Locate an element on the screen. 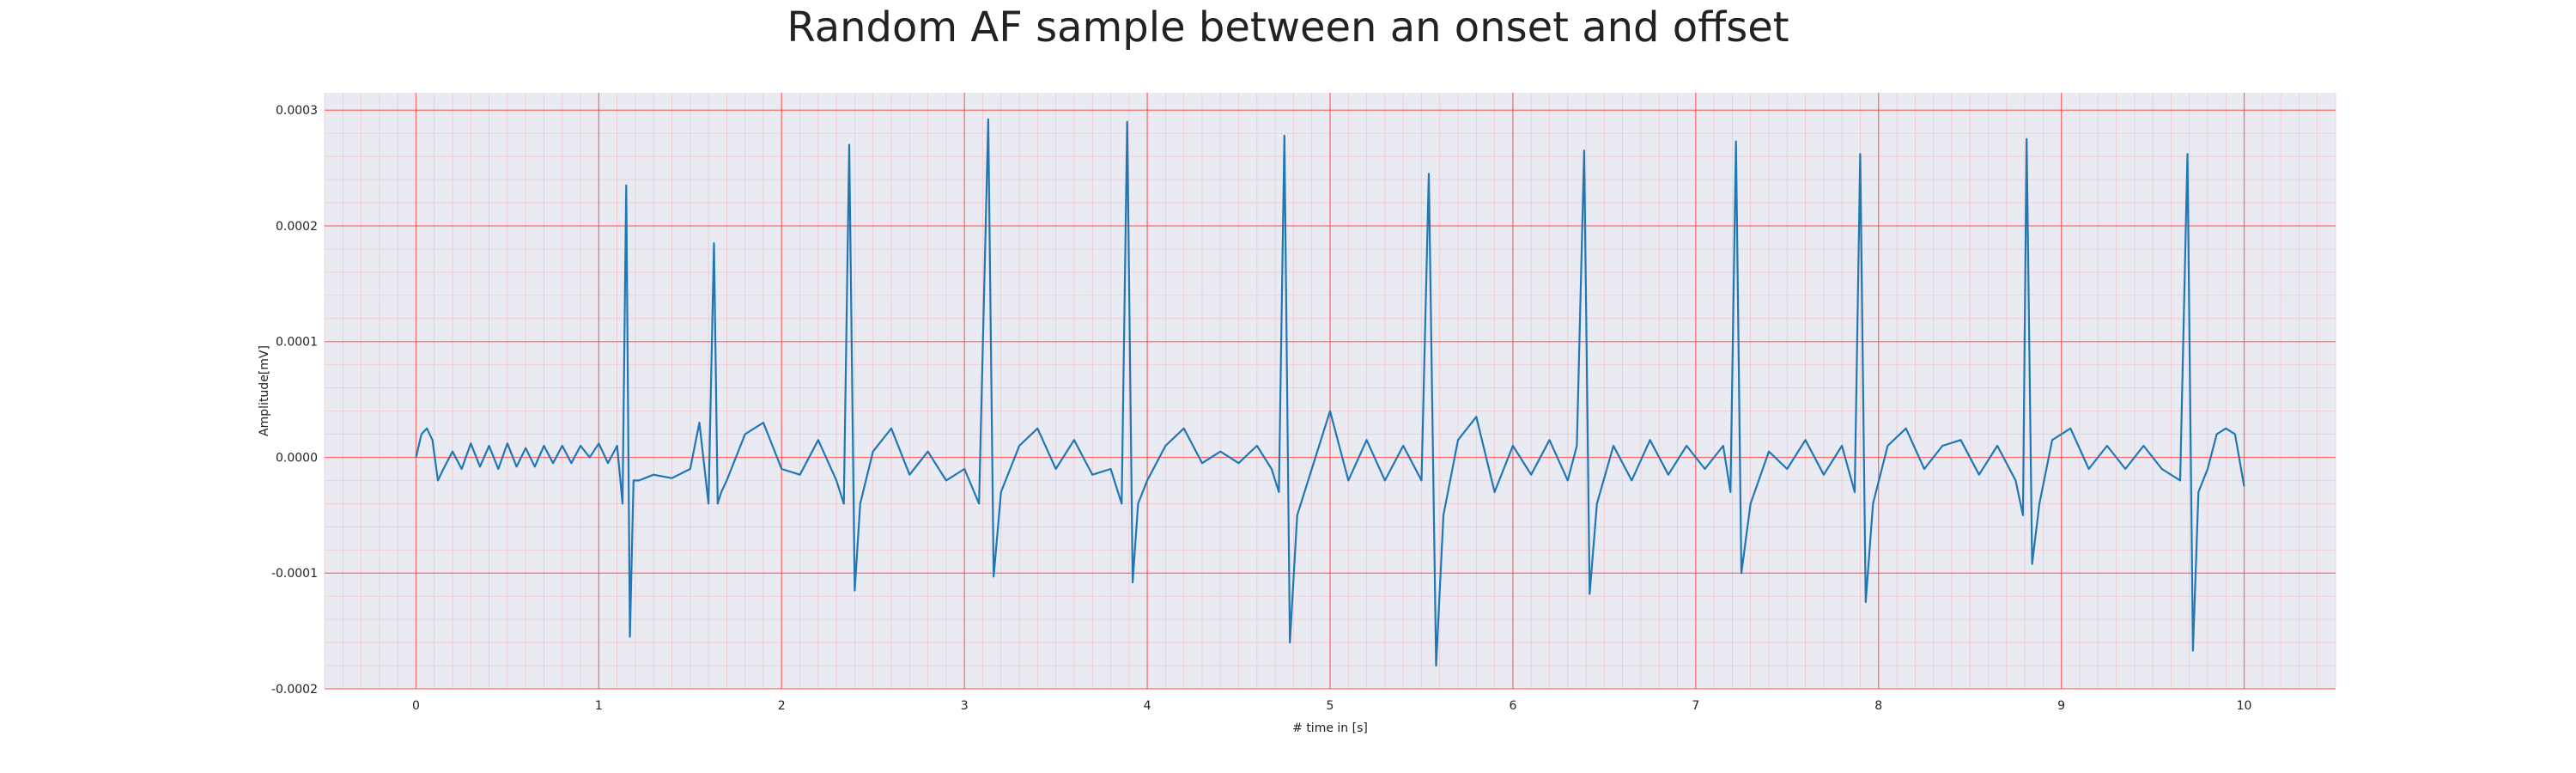 This screenshot has height=773, width=2576. y-tick-label: -0.0001 is located at coordinates (294, 574).